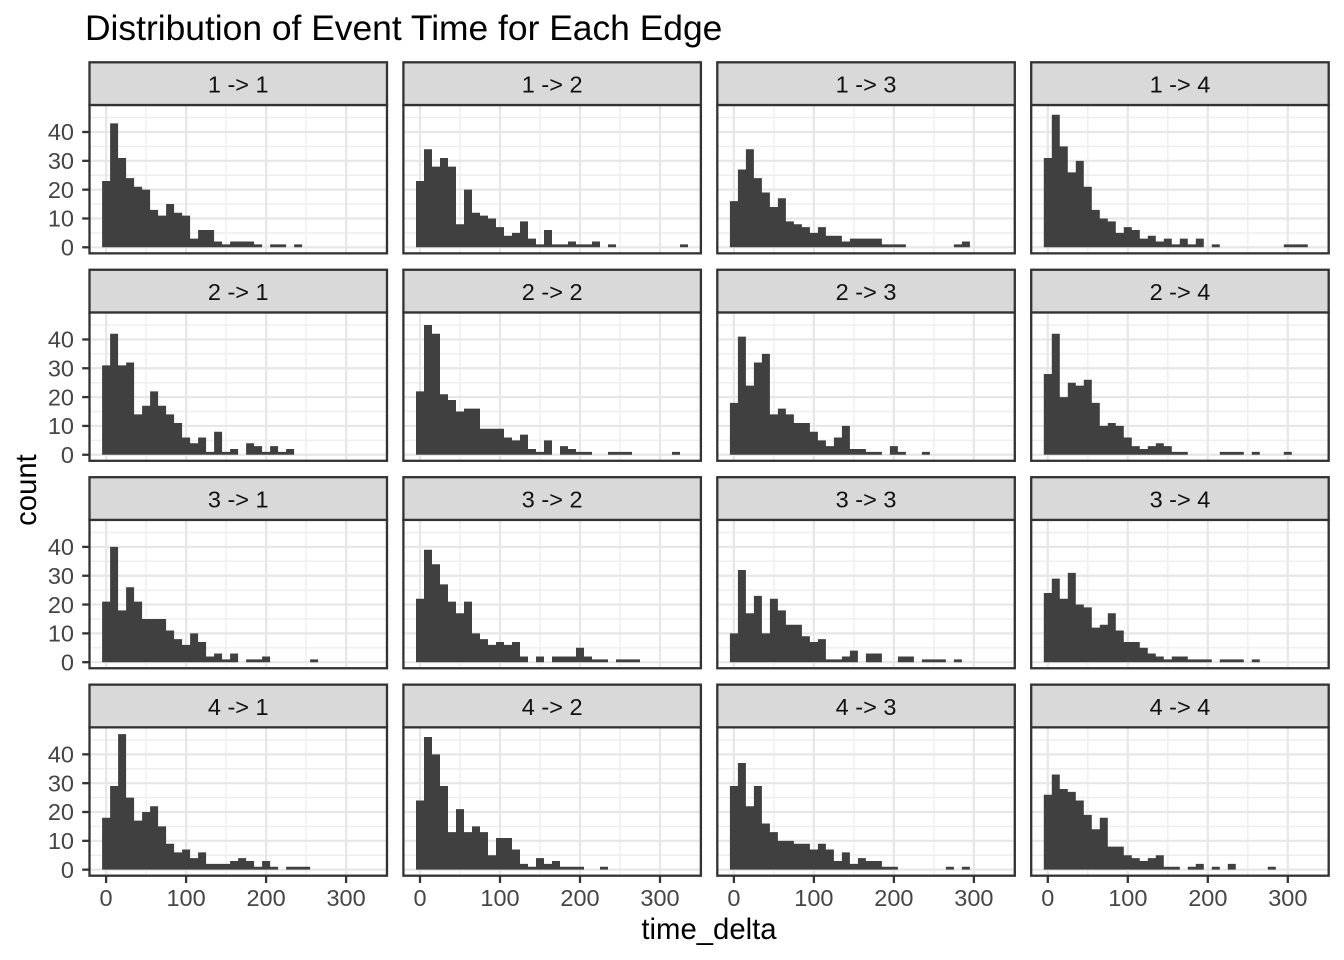 This screenshot has height=960, width=1344. I want to click on svg-text: 3 -> 3, so click(866, 500).